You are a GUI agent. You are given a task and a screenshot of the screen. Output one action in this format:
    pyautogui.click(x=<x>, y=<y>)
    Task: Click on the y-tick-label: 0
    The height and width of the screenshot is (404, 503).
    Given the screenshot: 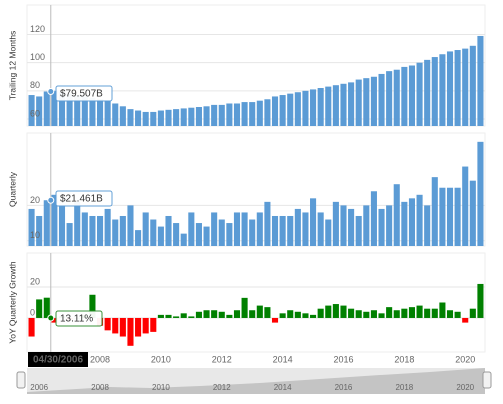 What is the action you would take?
    pyautogui.click(x=32, y=312)
    